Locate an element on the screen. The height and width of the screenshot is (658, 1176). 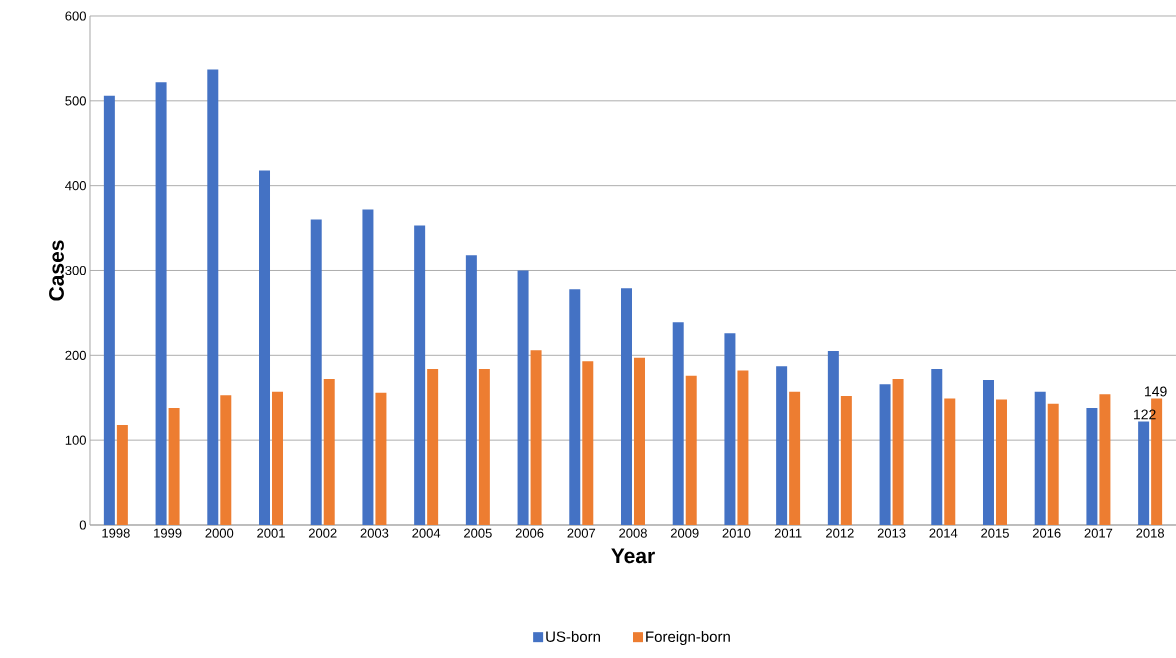
y-tick-label: 200 is located at coordinates (75, 355).